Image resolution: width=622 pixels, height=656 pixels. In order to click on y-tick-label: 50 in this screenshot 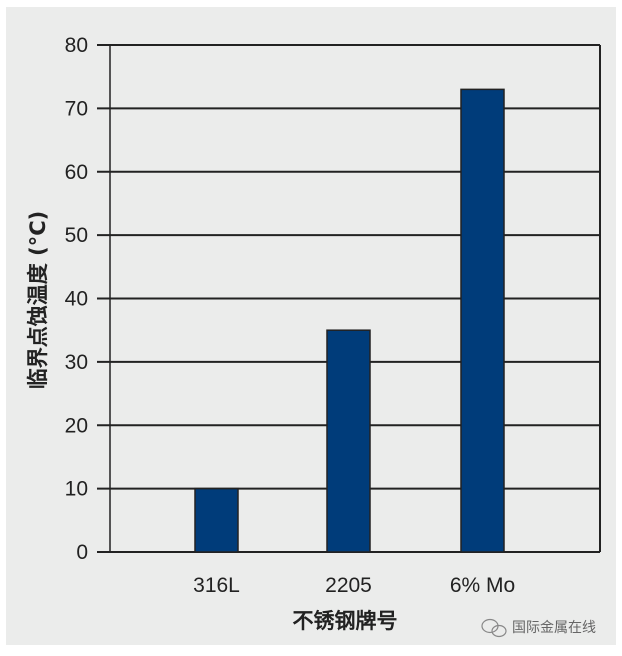, I will do `click(76, 235)`.